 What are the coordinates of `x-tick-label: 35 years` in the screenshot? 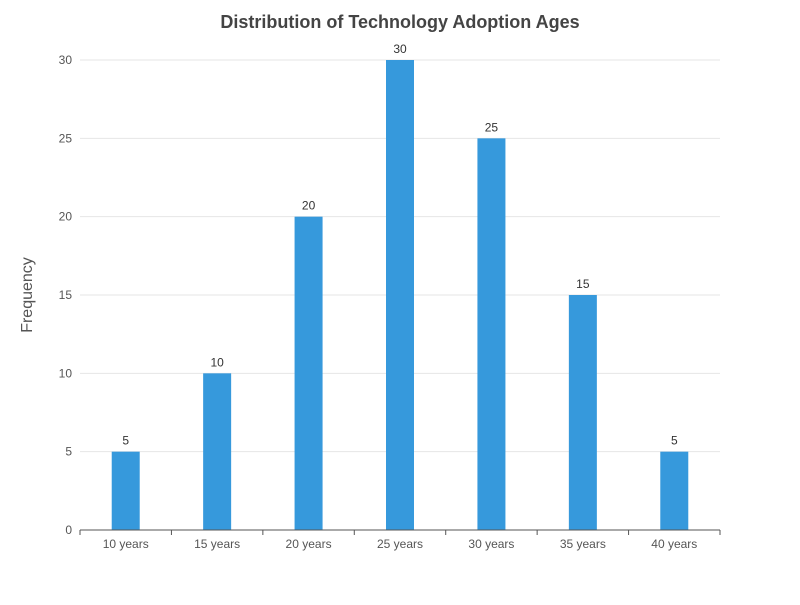 It's located at (583, 544).